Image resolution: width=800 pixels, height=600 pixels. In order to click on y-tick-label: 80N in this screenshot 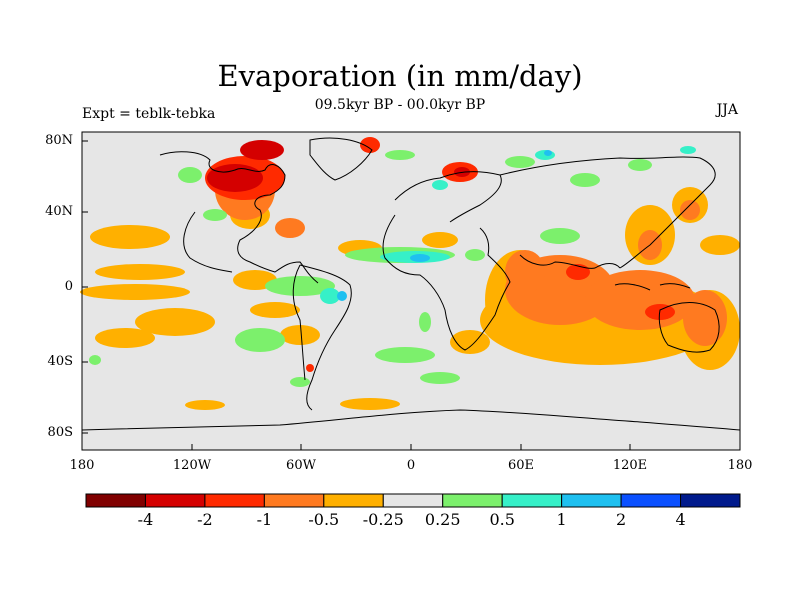, I will do `click(59, 140)`.